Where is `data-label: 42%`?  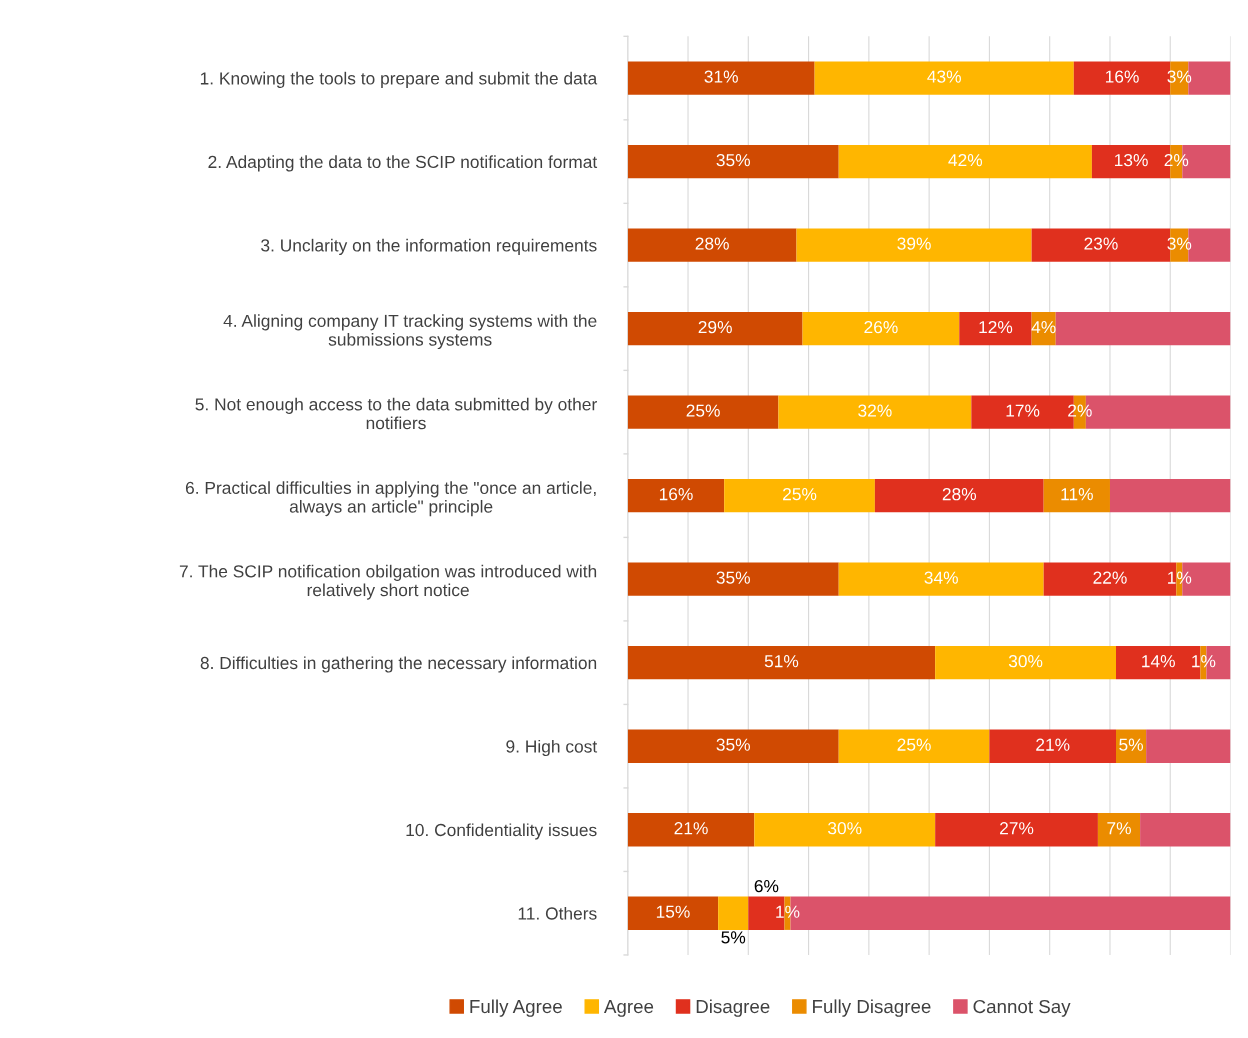
data-label: 42% is located at coordinates (965, 160).